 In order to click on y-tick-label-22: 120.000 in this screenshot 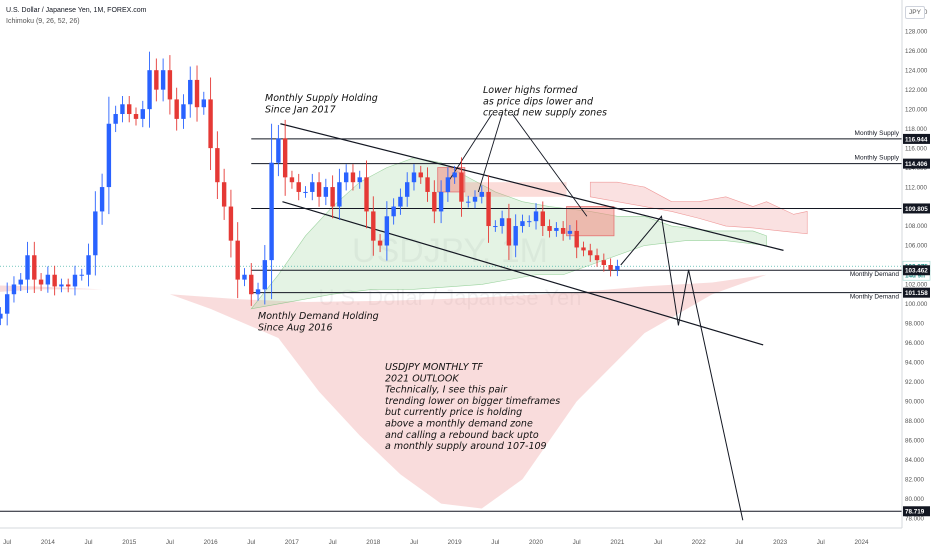, I will do `click(916, 109)`.